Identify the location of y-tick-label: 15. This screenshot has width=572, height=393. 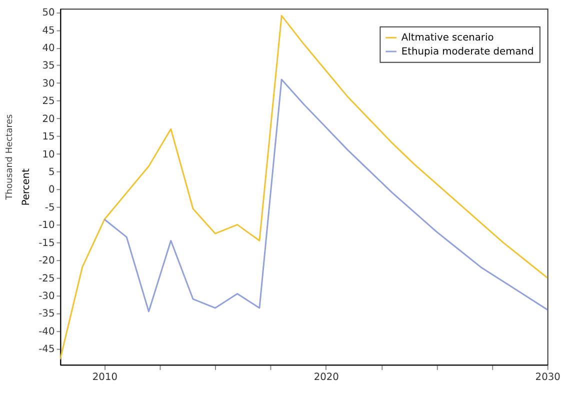
(48, 137).